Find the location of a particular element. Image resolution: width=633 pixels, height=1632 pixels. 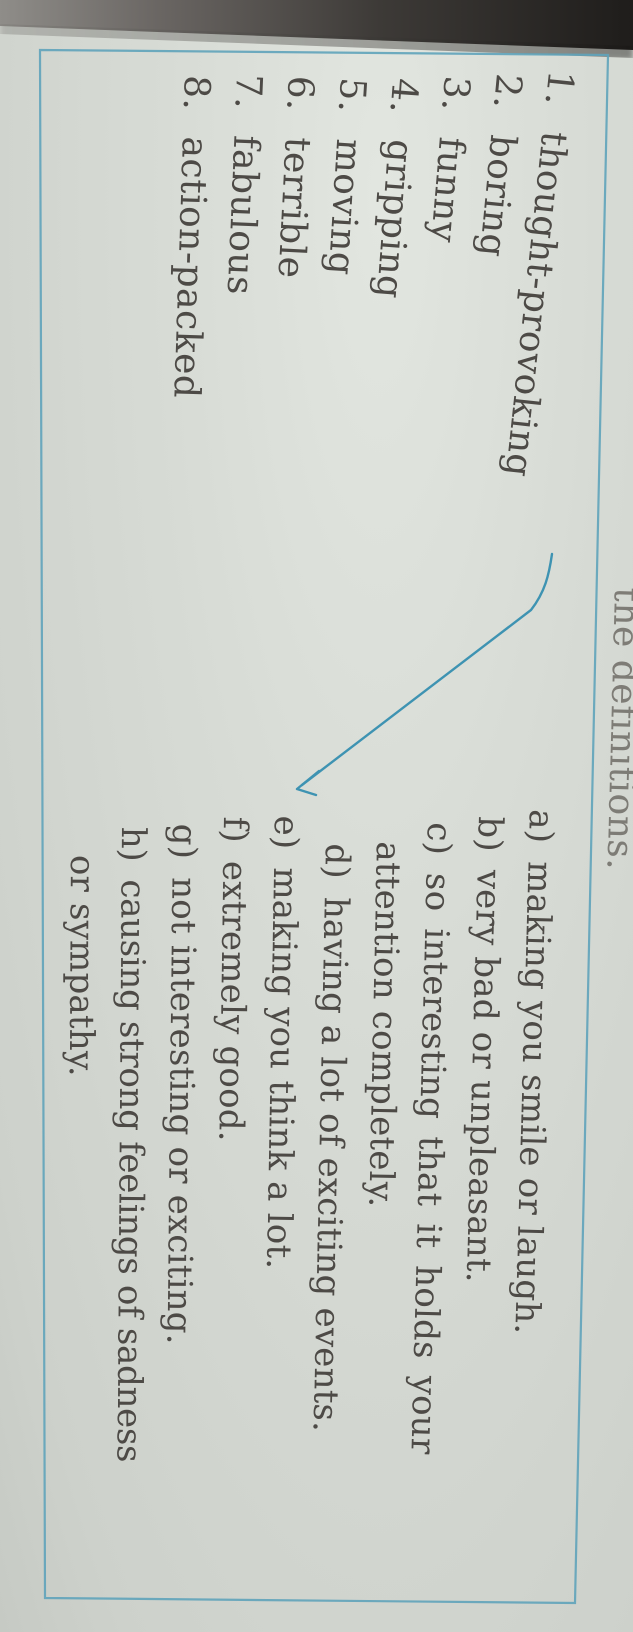

definition-item-g: g) not interesting or exciting. is located at coordinates (181, 1084).